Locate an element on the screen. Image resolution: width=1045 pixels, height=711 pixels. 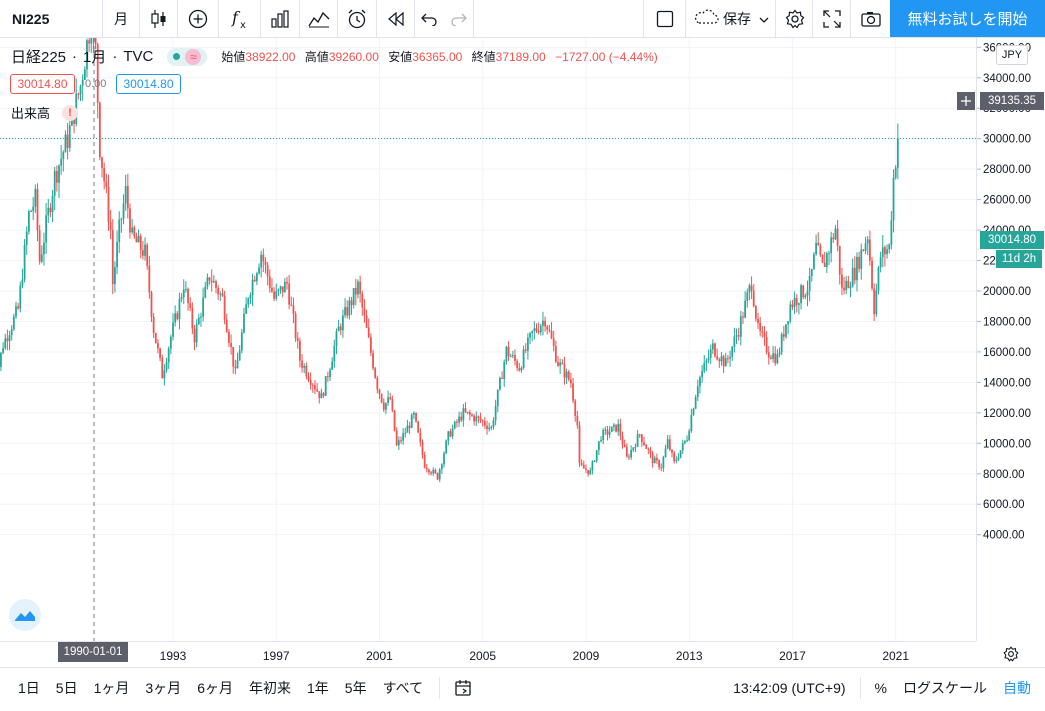
range-button: 6ヶ月 is located at coordinates (215, 688).